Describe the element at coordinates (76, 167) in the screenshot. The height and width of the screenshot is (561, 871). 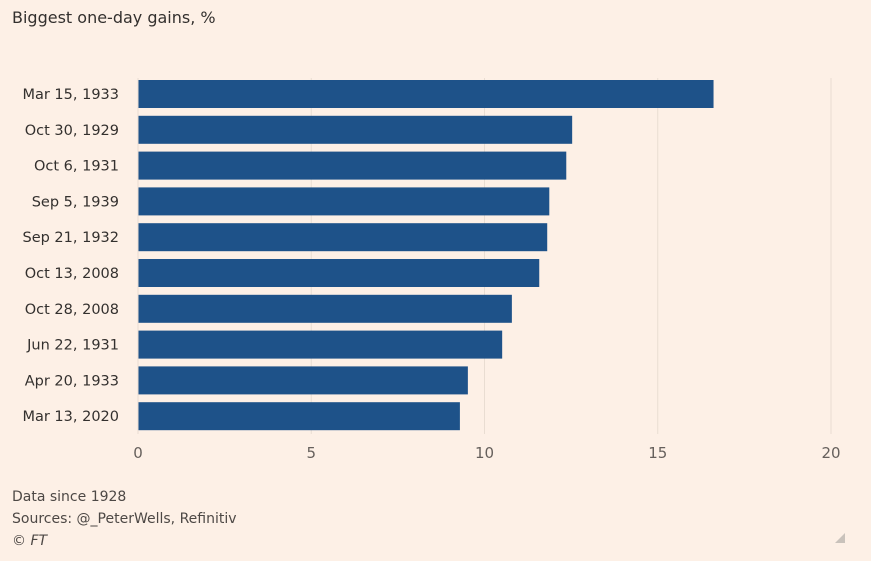
I see `y-category-label: Oct 6, 1931` at that location.